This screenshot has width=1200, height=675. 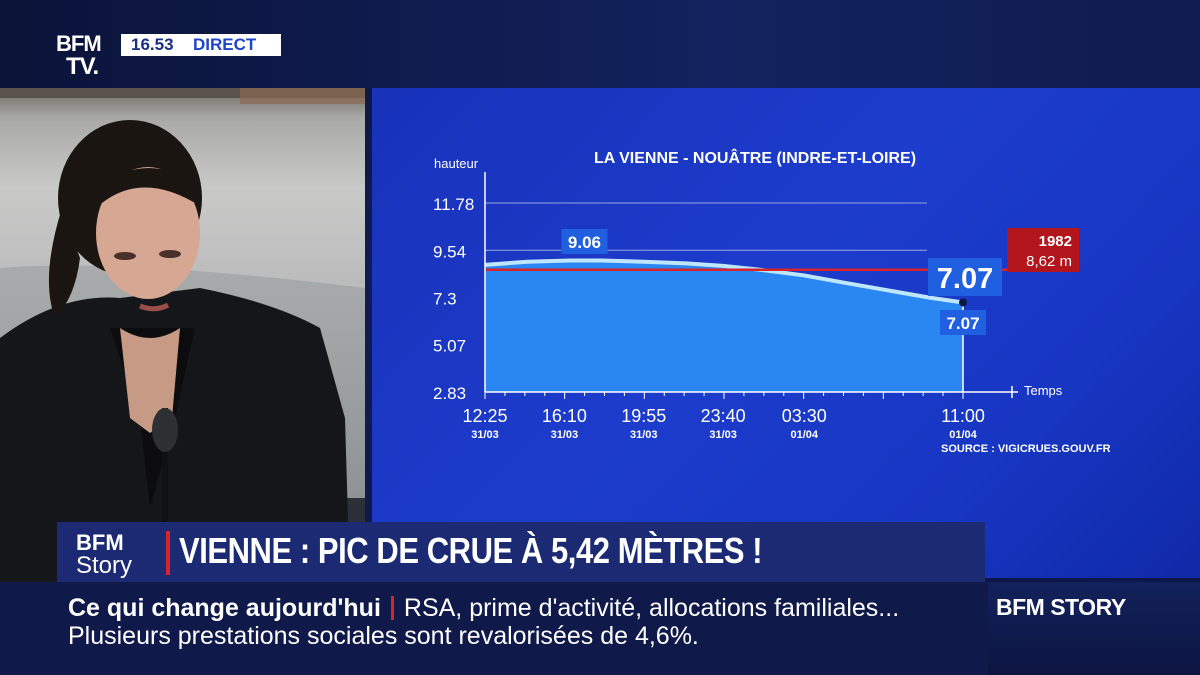 What do you see at coordinates (82, 66) in the screenshot?
I see `logo-line-2: TV.` at bounding box center [82, 66].